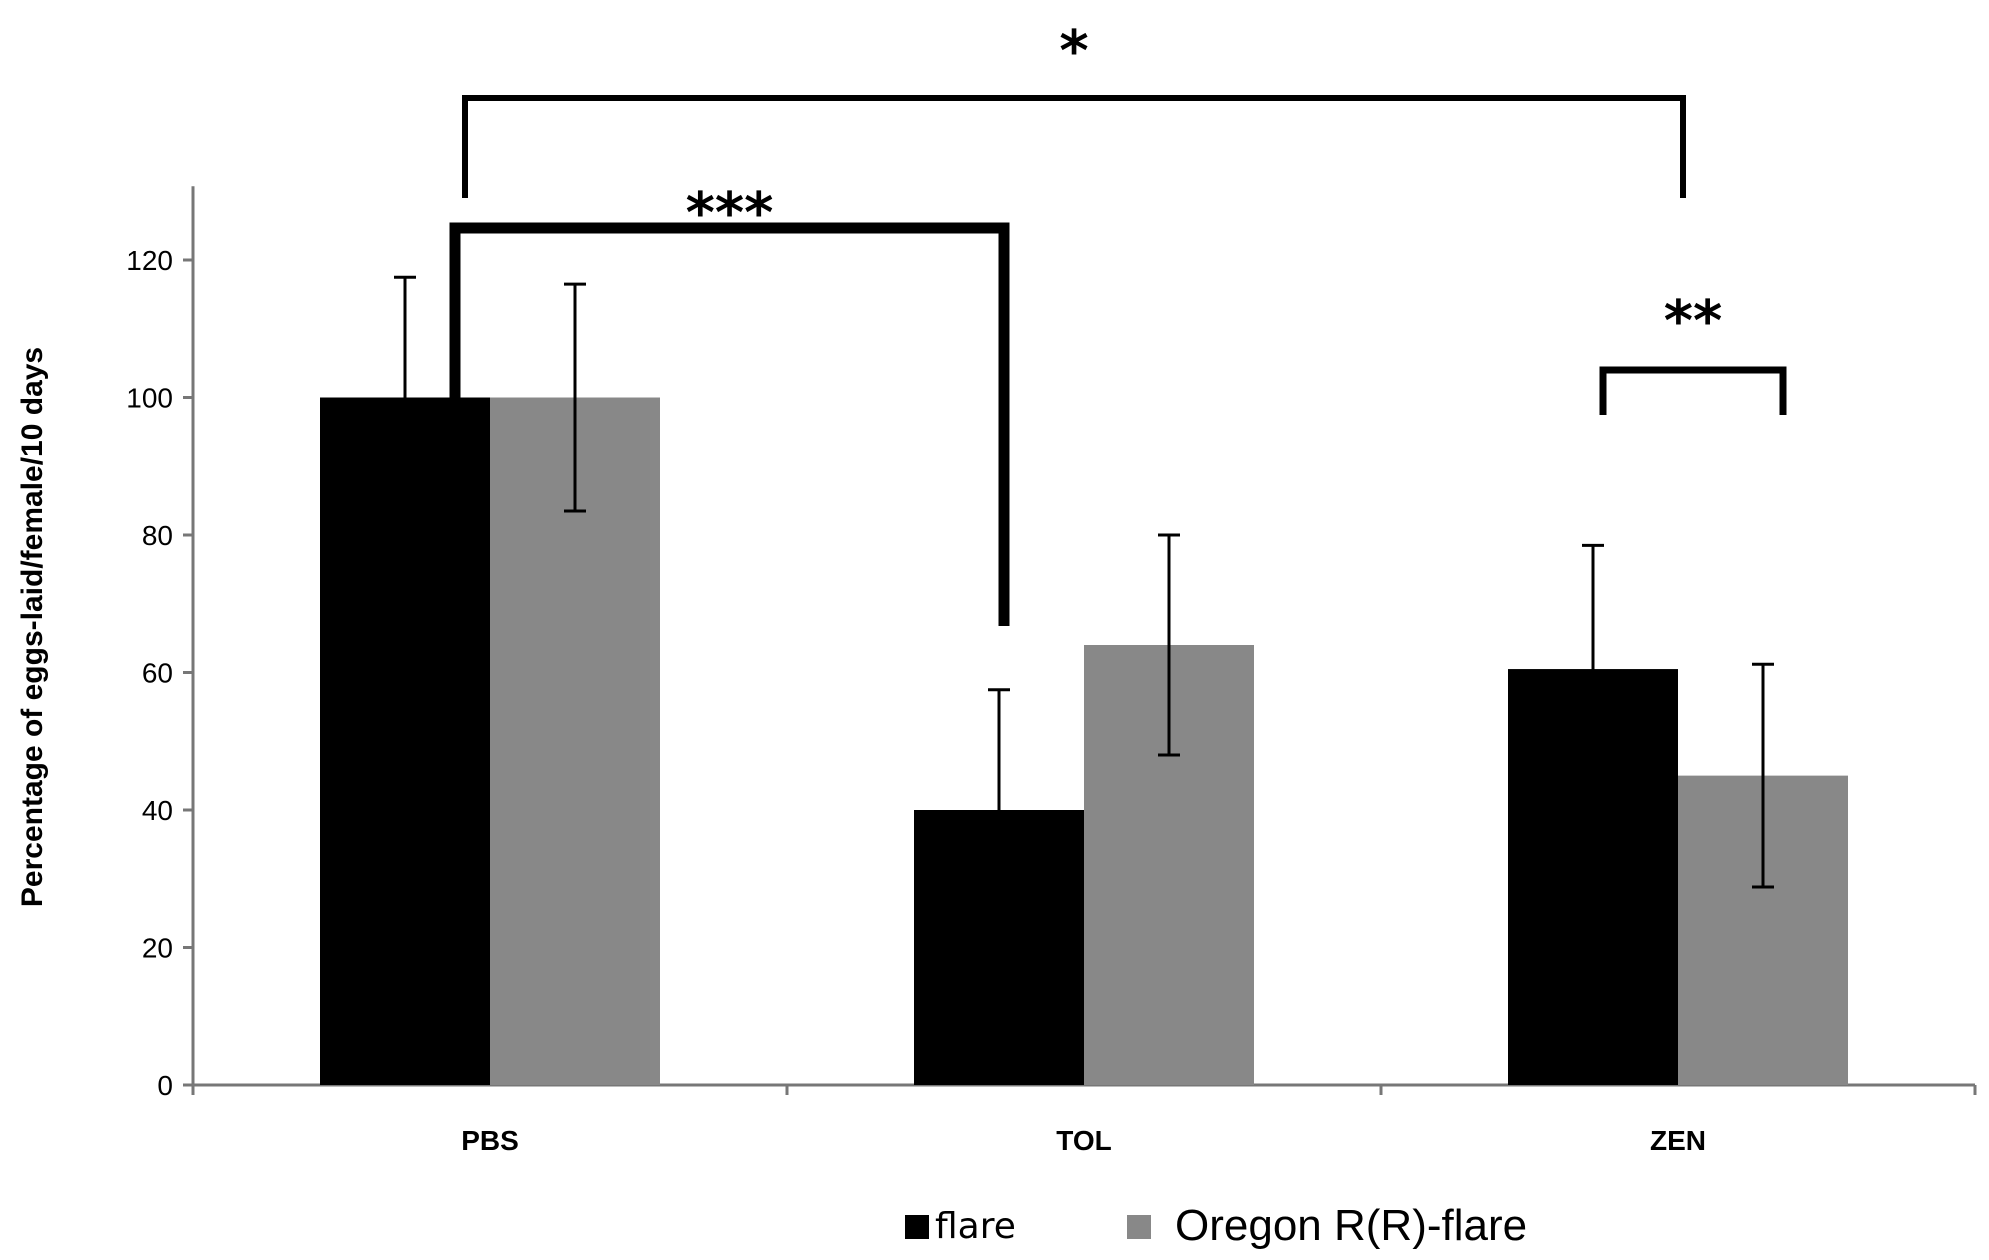 This screenshot has width=1989, height=1260. I want to click on legend-swatch-flare, so click(917, 1227).